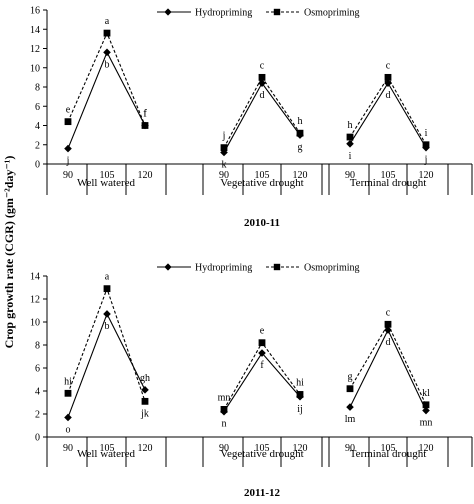 The width and height of the screenshot is (474, 504). What do you see at coordinates (262, 223) in the screenshot?
I see `year-label: 2010-11` at bounding box center [262, 223].